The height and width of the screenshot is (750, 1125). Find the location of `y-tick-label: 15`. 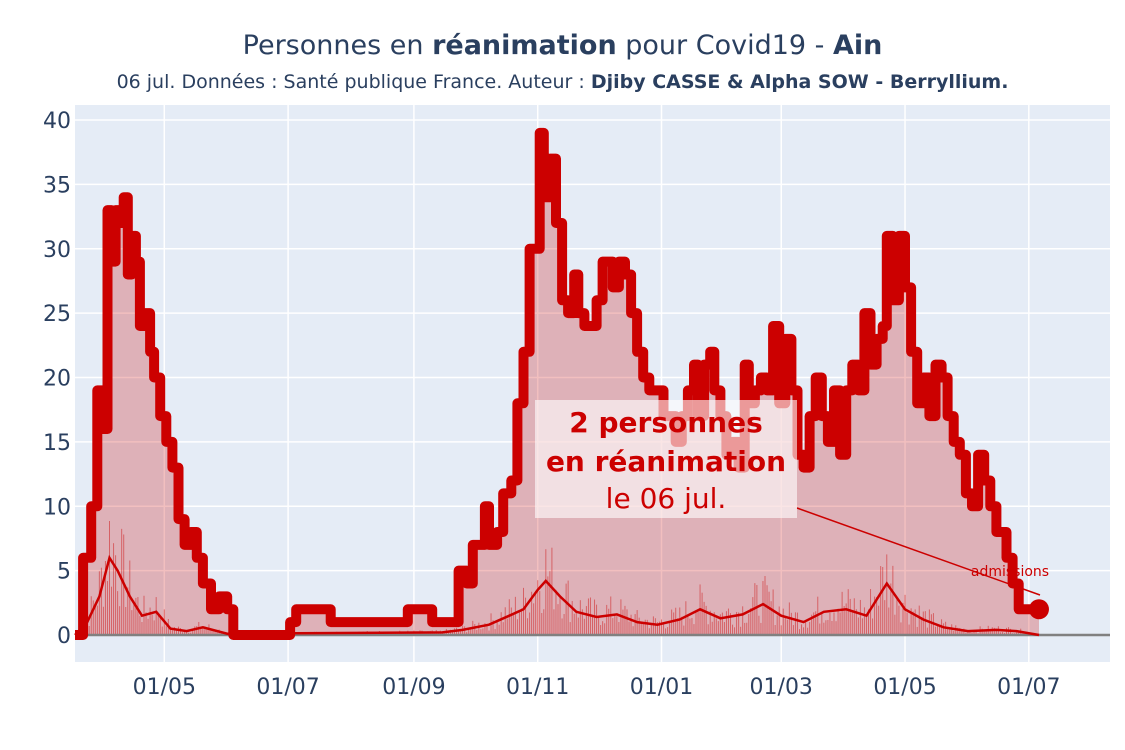

y-tick-label: 15 is located at coordinates (57, 443).